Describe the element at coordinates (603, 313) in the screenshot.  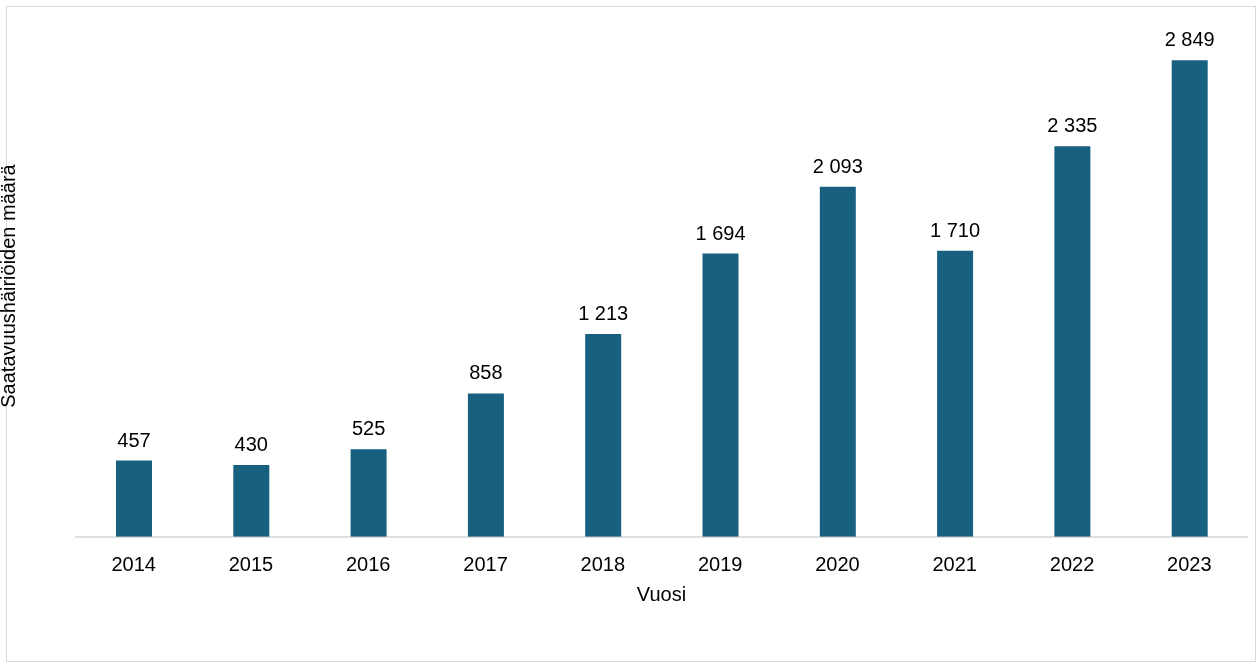
I see `data-label: 1 213` at that location.